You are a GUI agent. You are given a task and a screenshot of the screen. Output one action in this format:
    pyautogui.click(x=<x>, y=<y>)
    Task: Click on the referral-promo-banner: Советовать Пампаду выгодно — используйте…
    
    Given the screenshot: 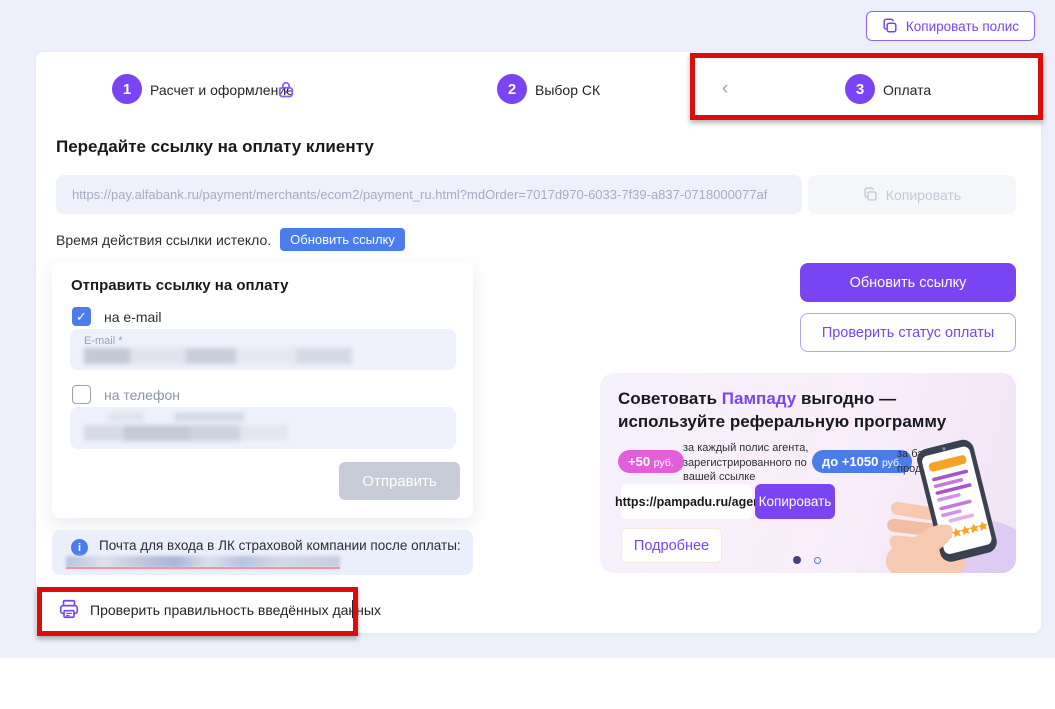 What is the action you would take?
    pyautogui.click(x=808, y=473)
    